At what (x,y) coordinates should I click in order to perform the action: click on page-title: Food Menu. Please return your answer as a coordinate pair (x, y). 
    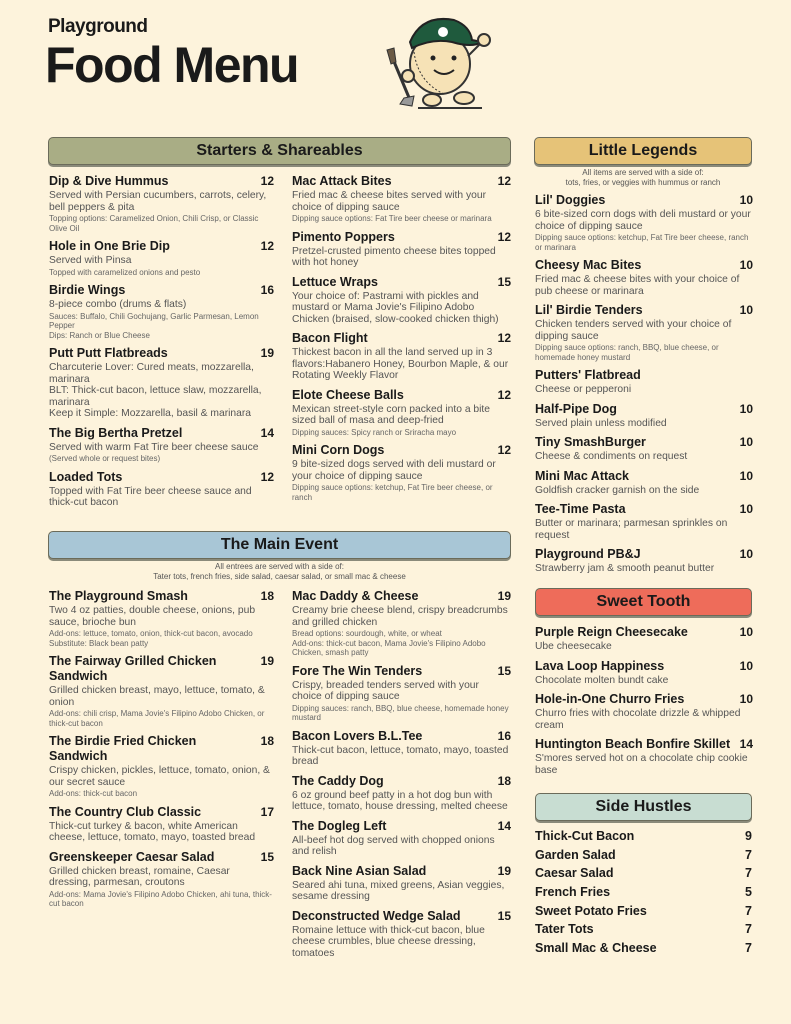
    Looking at the image, I should click on (172, 65).